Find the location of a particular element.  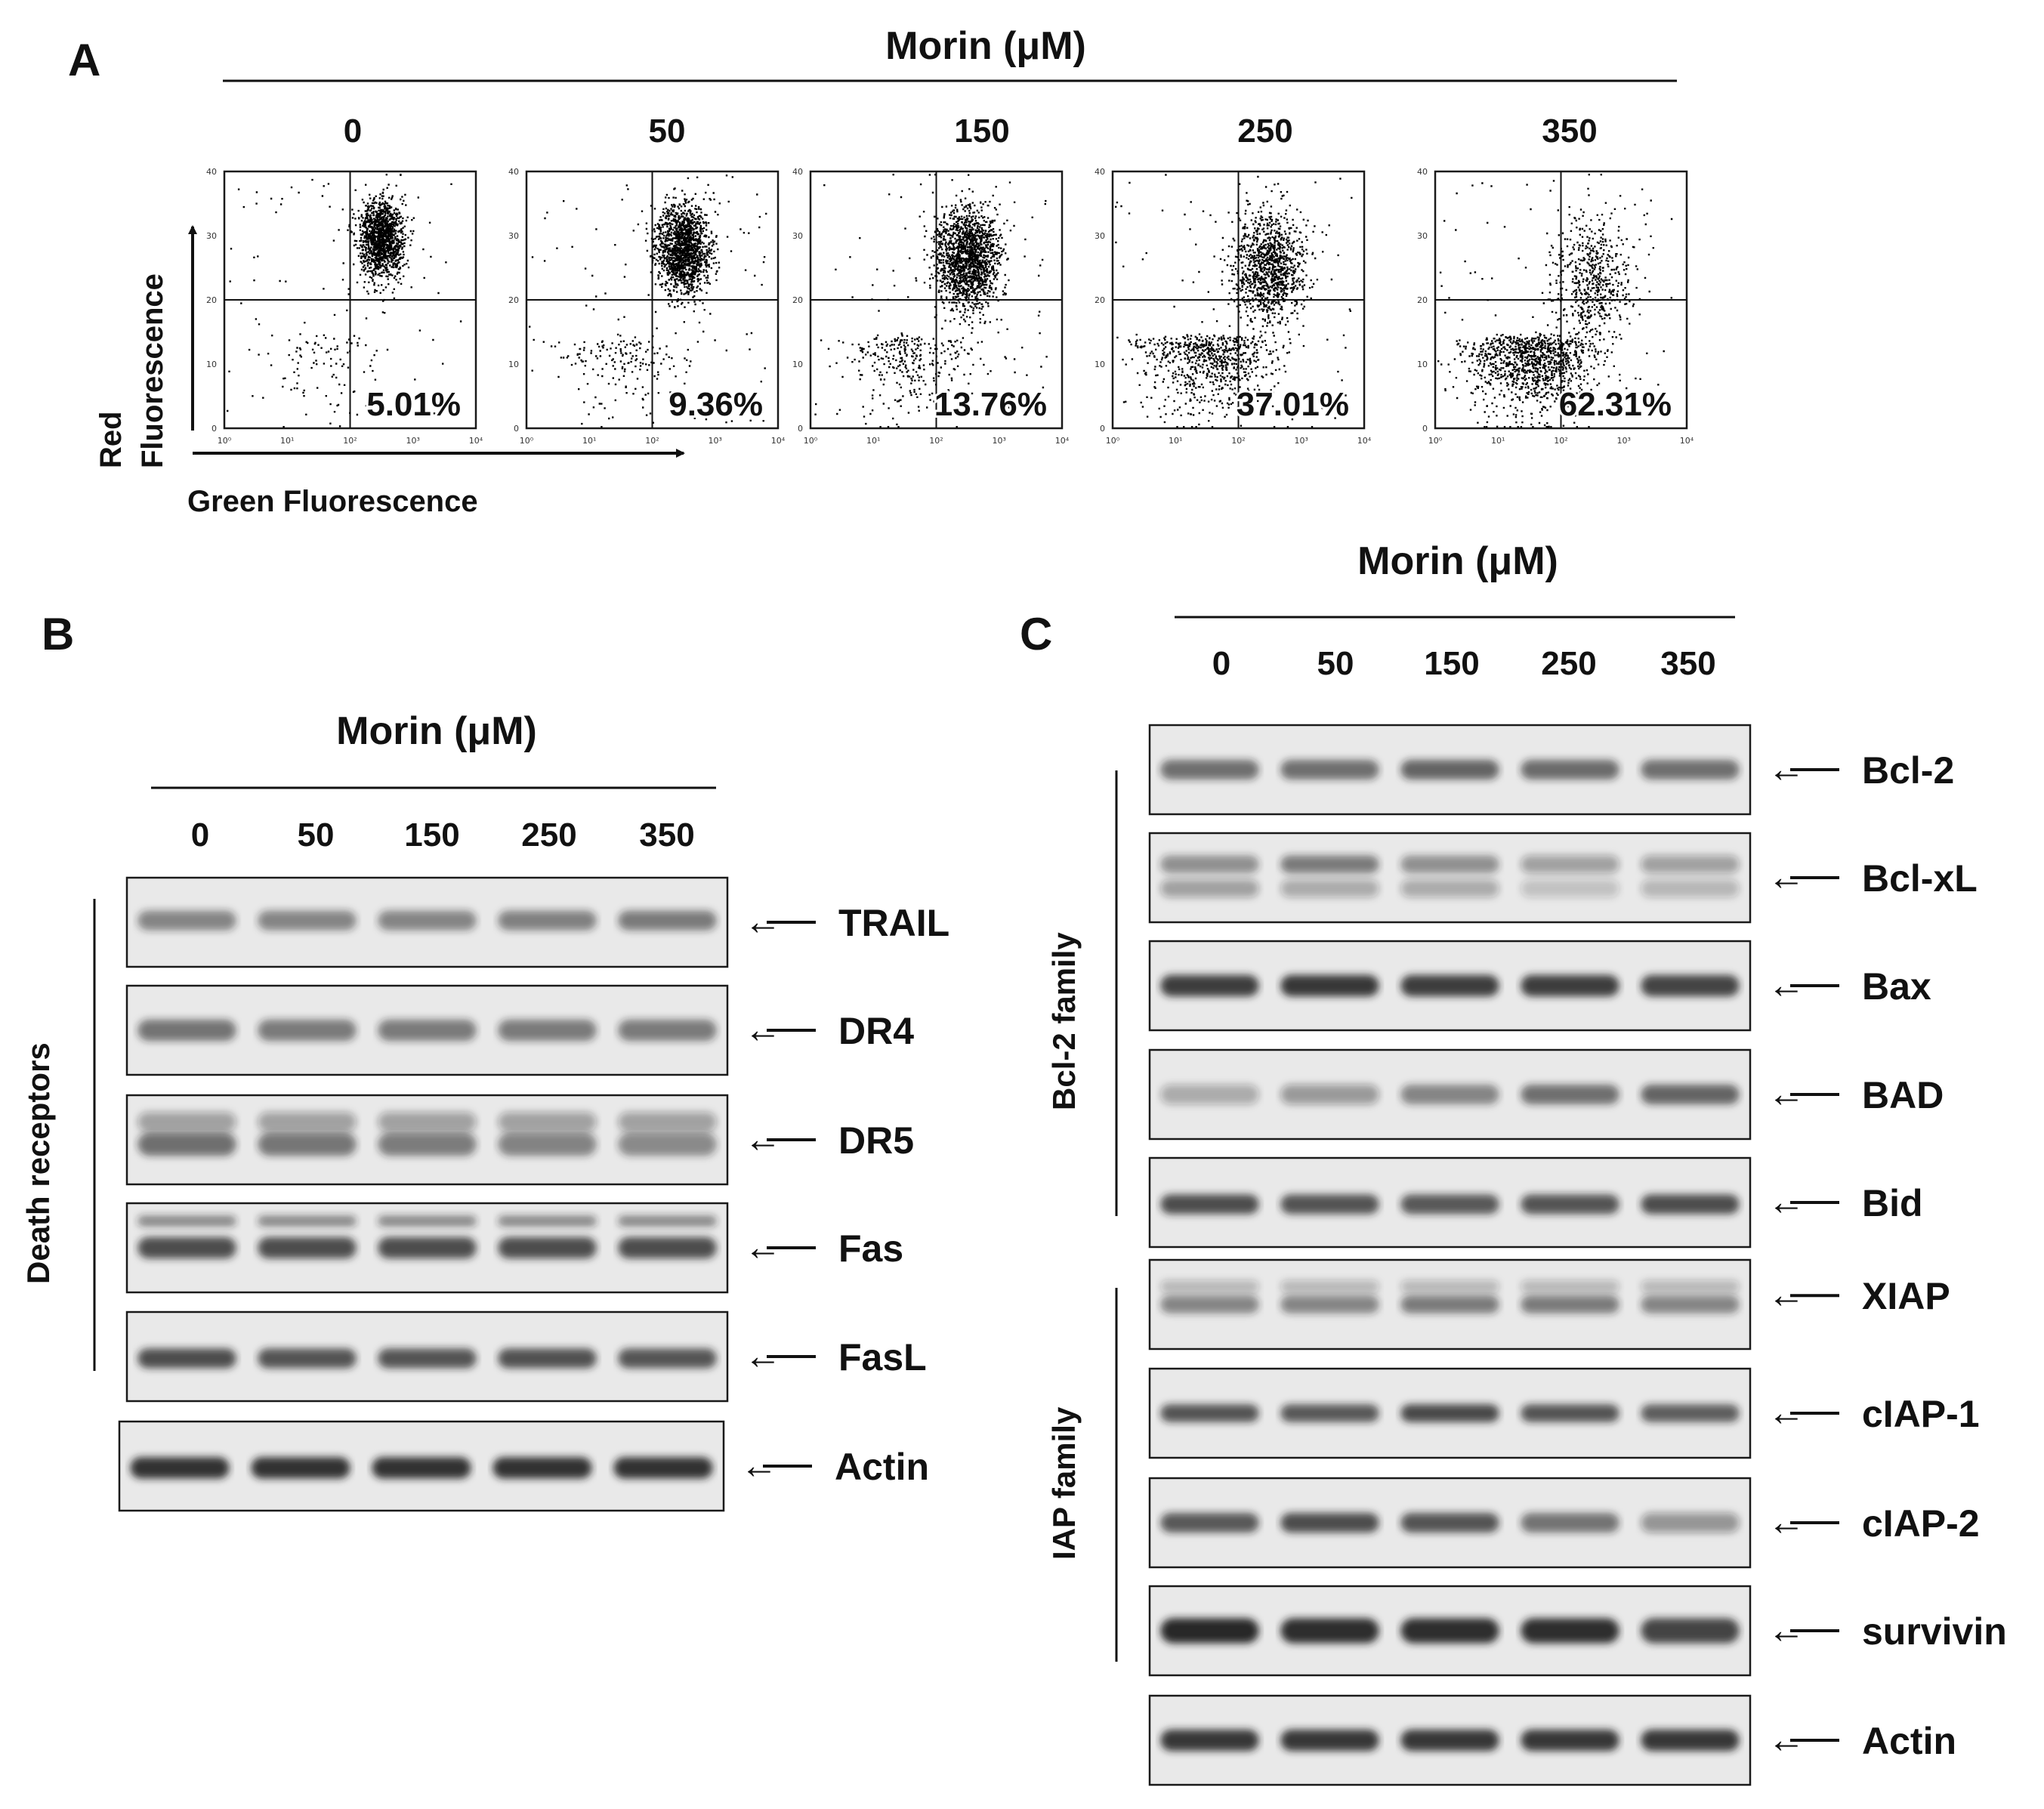

apoptosis-percentage: 5.01% is located at coordinates (413, 404).